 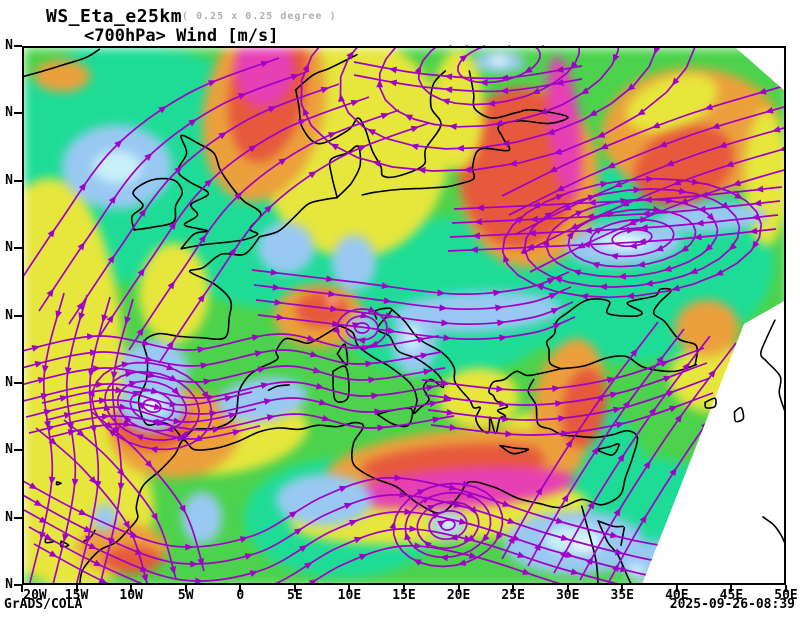 What do you see at coordinates (43, 604) in the screenshot?
I see `grads-credit: GrADS/COLA` at bounding box center [43, 604].